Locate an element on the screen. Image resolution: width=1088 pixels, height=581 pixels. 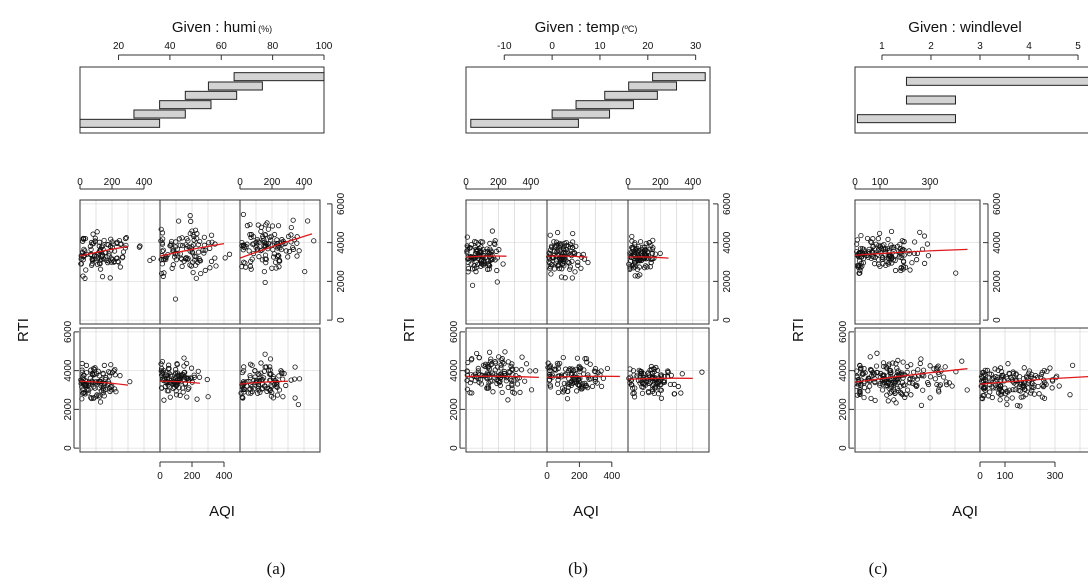
x-axis-tick-label: 400 is located at coordinates (692, 182).